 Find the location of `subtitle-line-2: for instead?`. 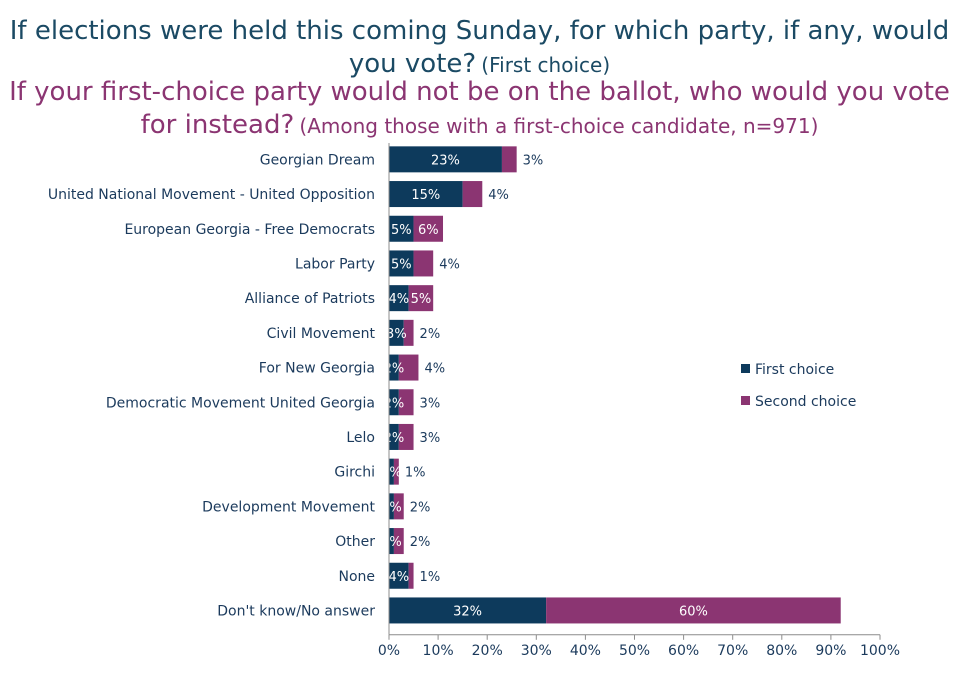

subtitle-line-2: for instead? is located at coordinates (217, 125).